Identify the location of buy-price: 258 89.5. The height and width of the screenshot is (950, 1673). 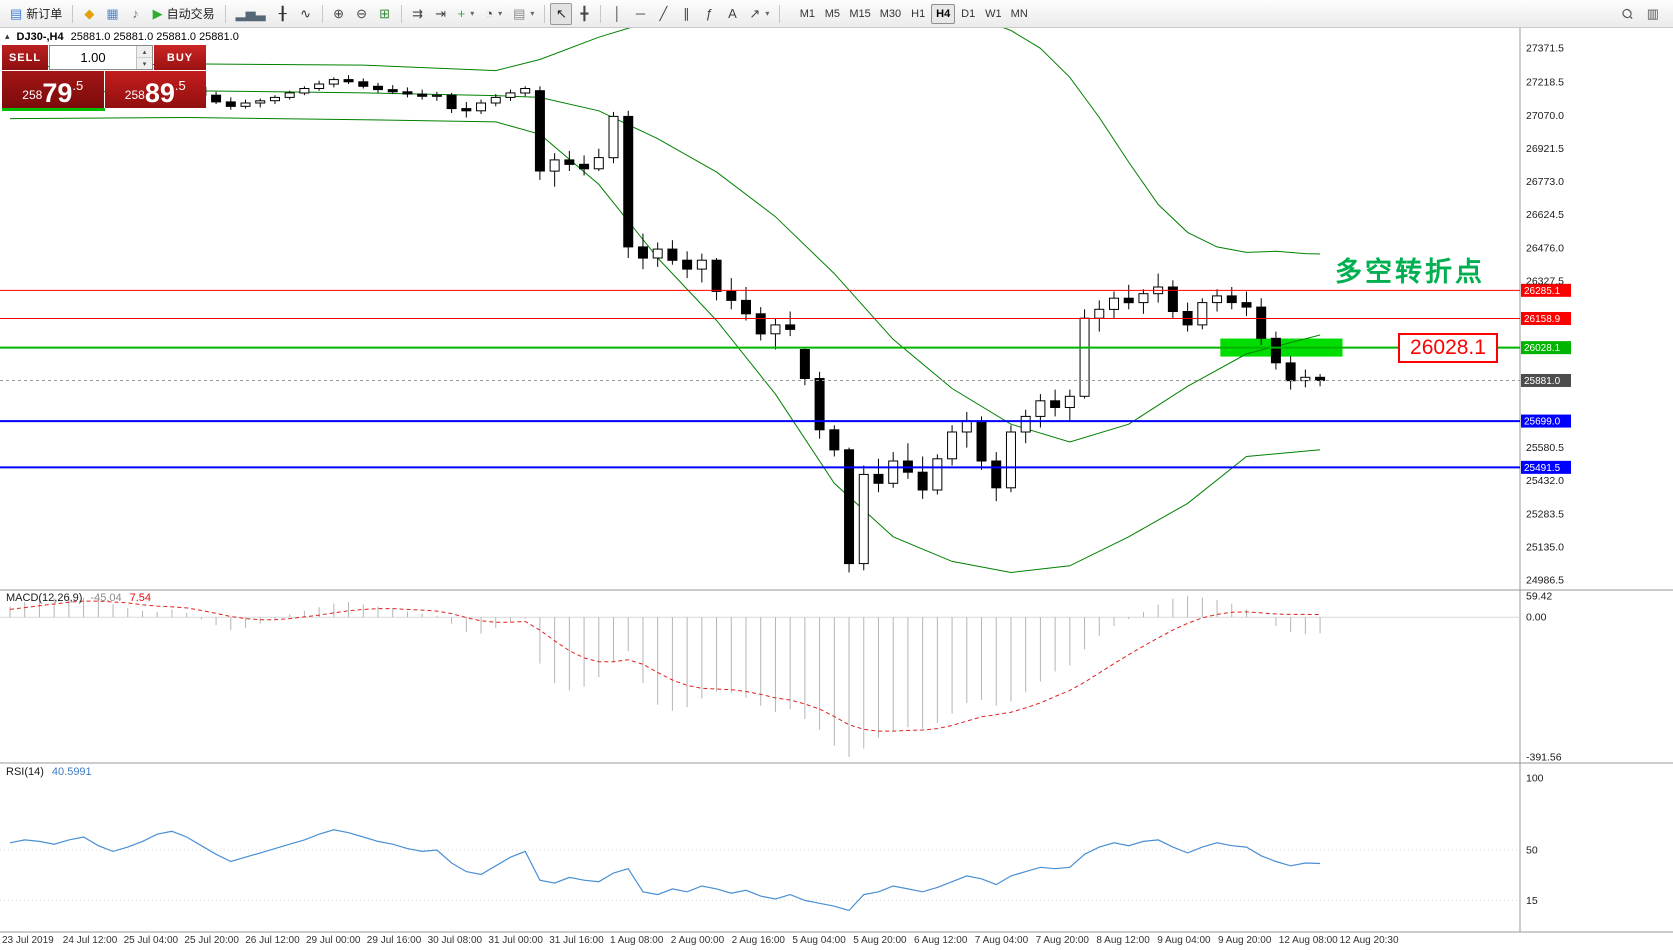
(155, 89).